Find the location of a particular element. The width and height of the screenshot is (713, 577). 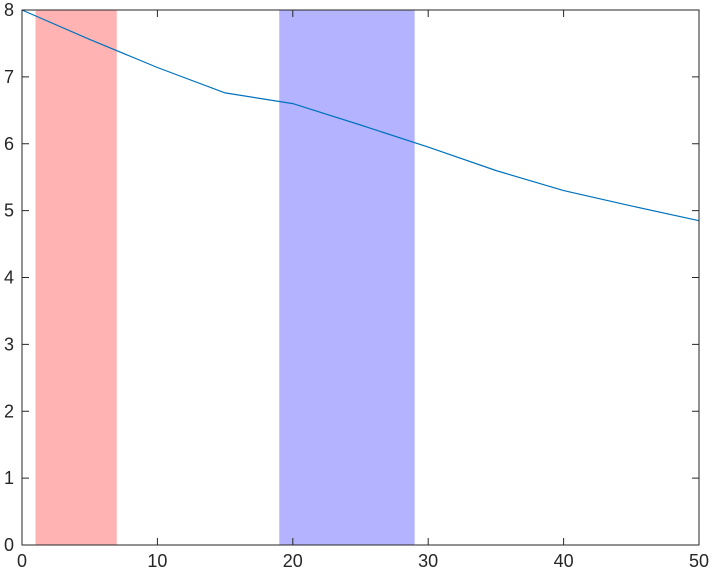

x-tick-label: 10 is located at coordinates (157, 561).